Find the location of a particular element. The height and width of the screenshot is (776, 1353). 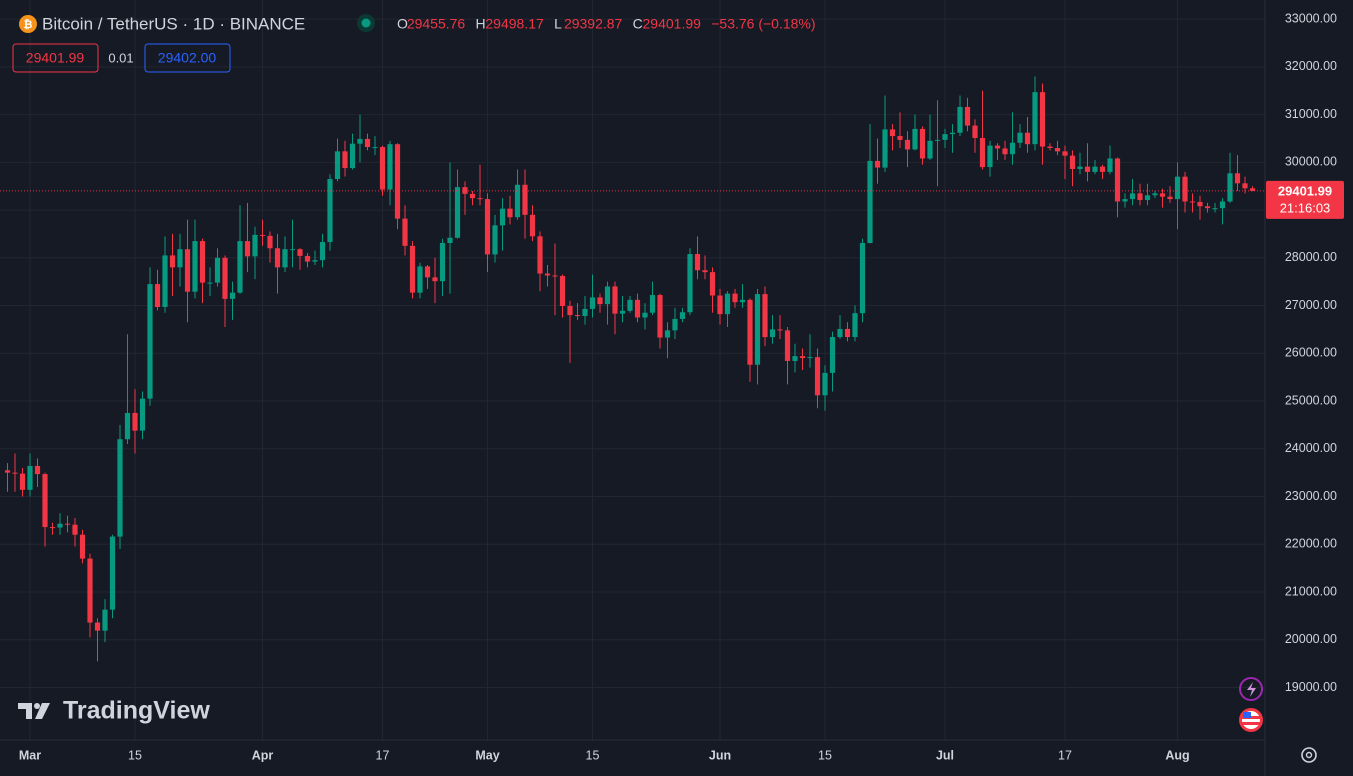

bid-price: 29401.99 is located at coordinates (55, 58).